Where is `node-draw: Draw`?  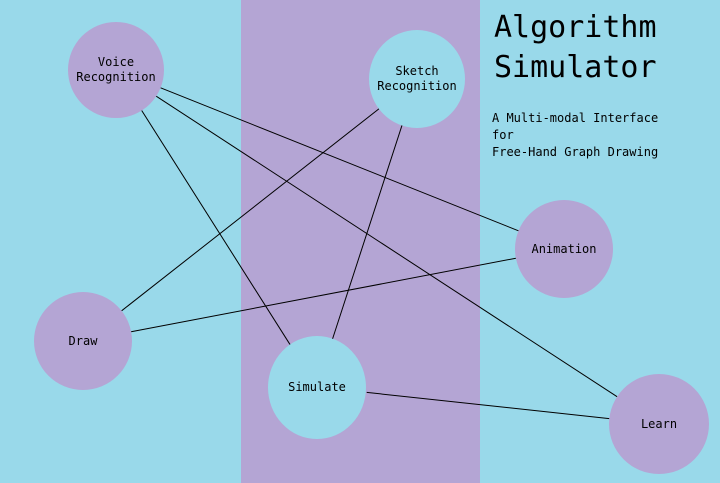 node-draw: Draw is located at coordinates (83, 341).